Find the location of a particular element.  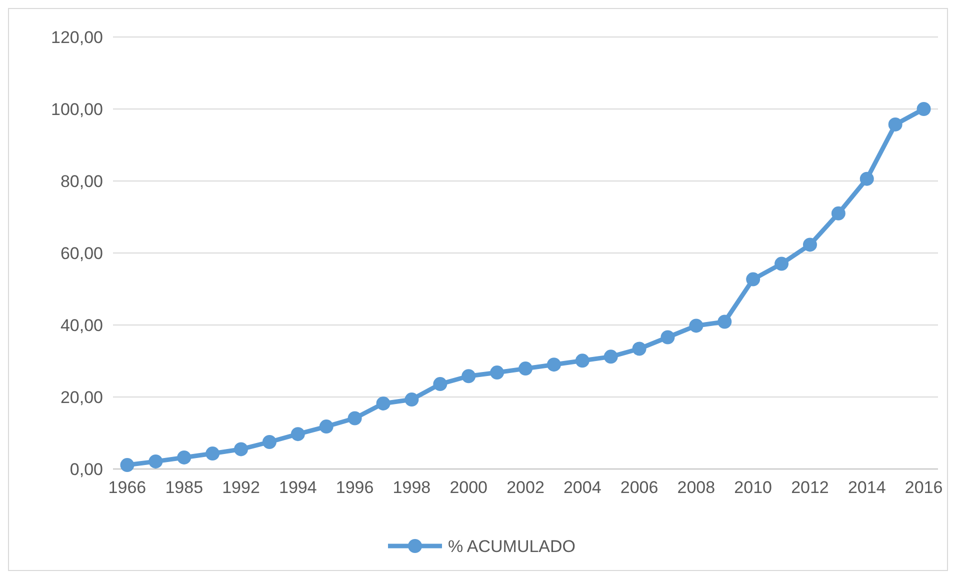

x-tick-label: 2004 is located at coordinates (582, 487).